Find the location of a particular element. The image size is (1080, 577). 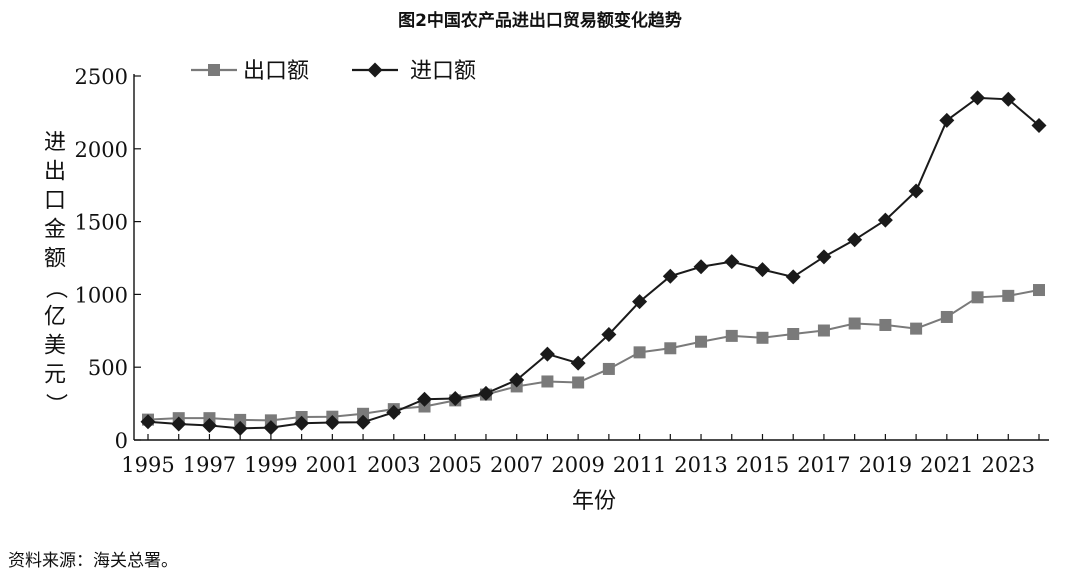

y-axis-title-char: 亿 is located at coordinates (55, 317).